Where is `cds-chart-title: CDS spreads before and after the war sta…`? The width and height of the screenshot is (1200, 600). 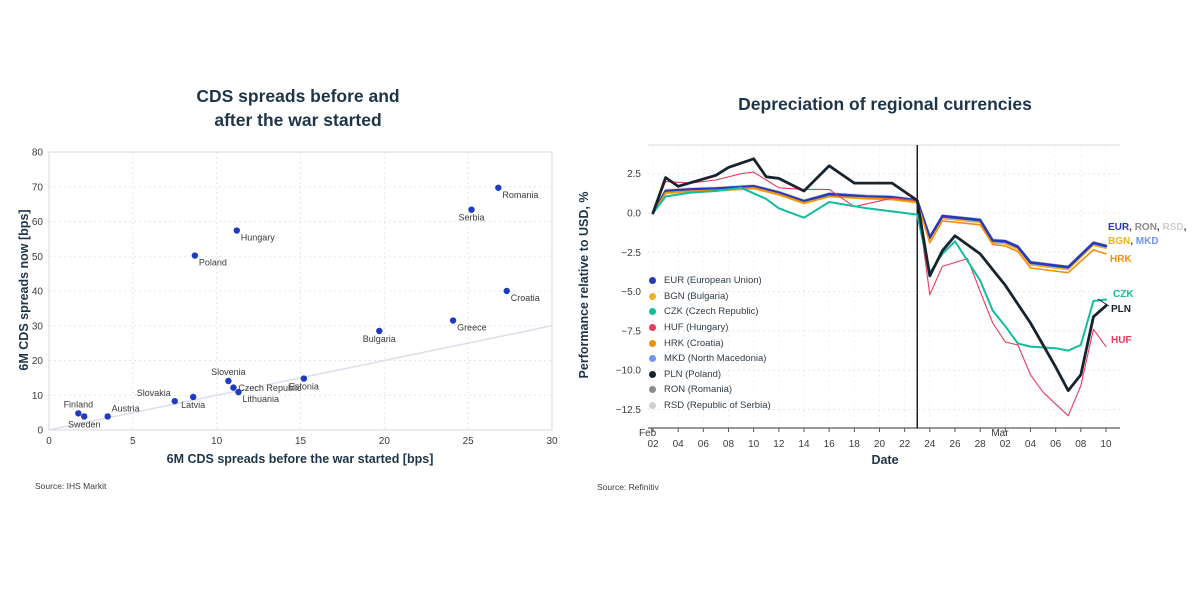
cds-chart-title: CDS spreads before and after the war sta… is located at coordinates (298, 108).